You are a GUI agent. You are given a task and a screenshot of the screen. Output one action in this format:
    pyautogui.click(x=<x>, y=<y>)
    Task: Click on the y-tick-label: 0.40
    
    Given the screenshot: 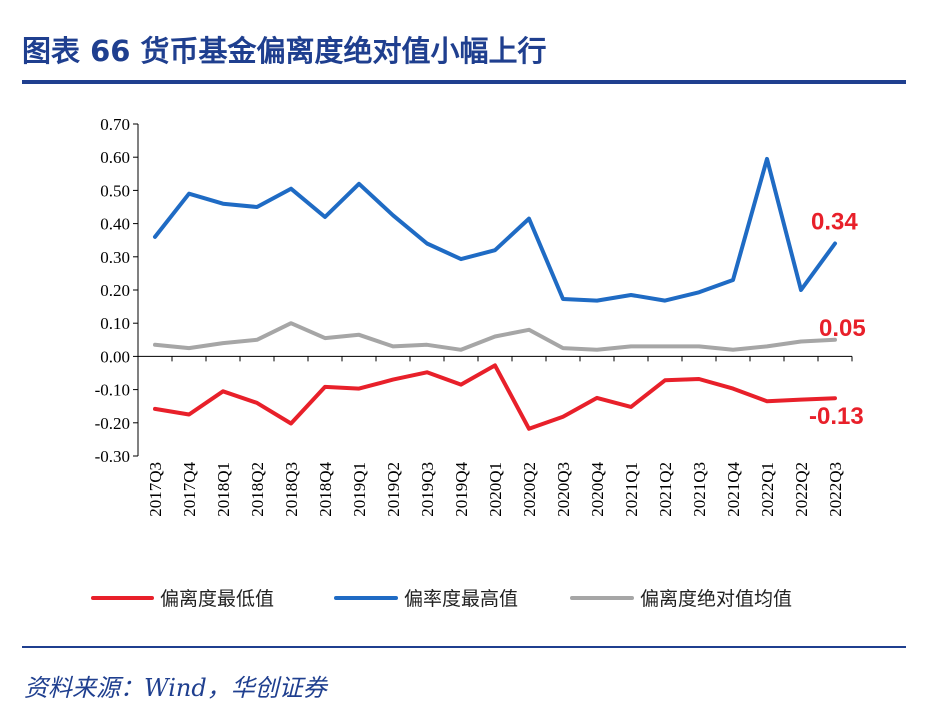 What is the action you would take?
    pyautogui.click(x=115, y=224)
    